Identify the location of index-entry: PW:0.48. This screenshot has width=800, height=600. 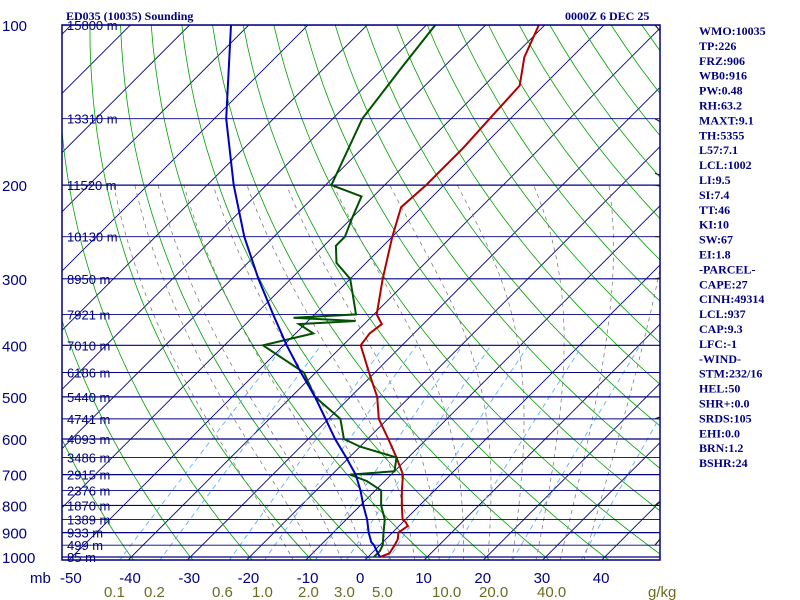
(721, 91).